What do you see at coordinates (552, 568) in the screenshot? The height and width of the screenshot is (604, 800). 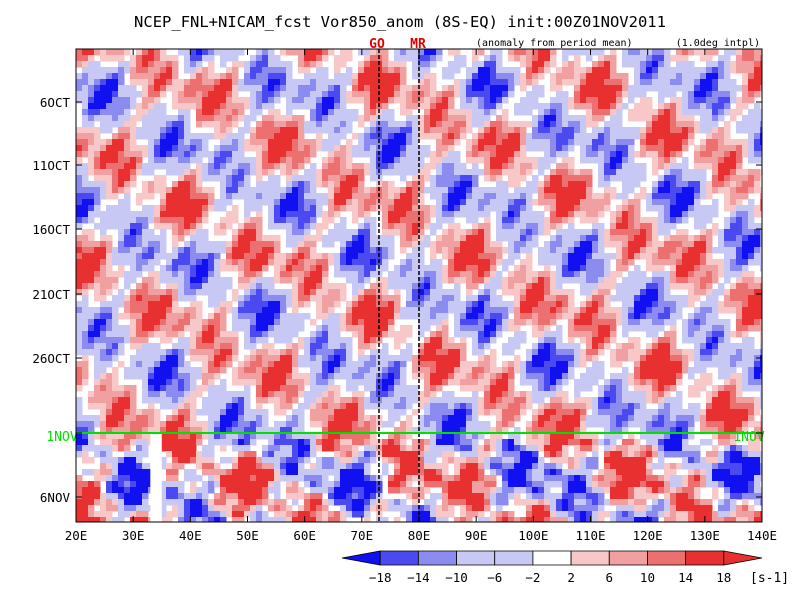 I see `colorbar: −18 −14 −10 −6 −2 2 6 10 14 18` at bounding box center [552, 568].